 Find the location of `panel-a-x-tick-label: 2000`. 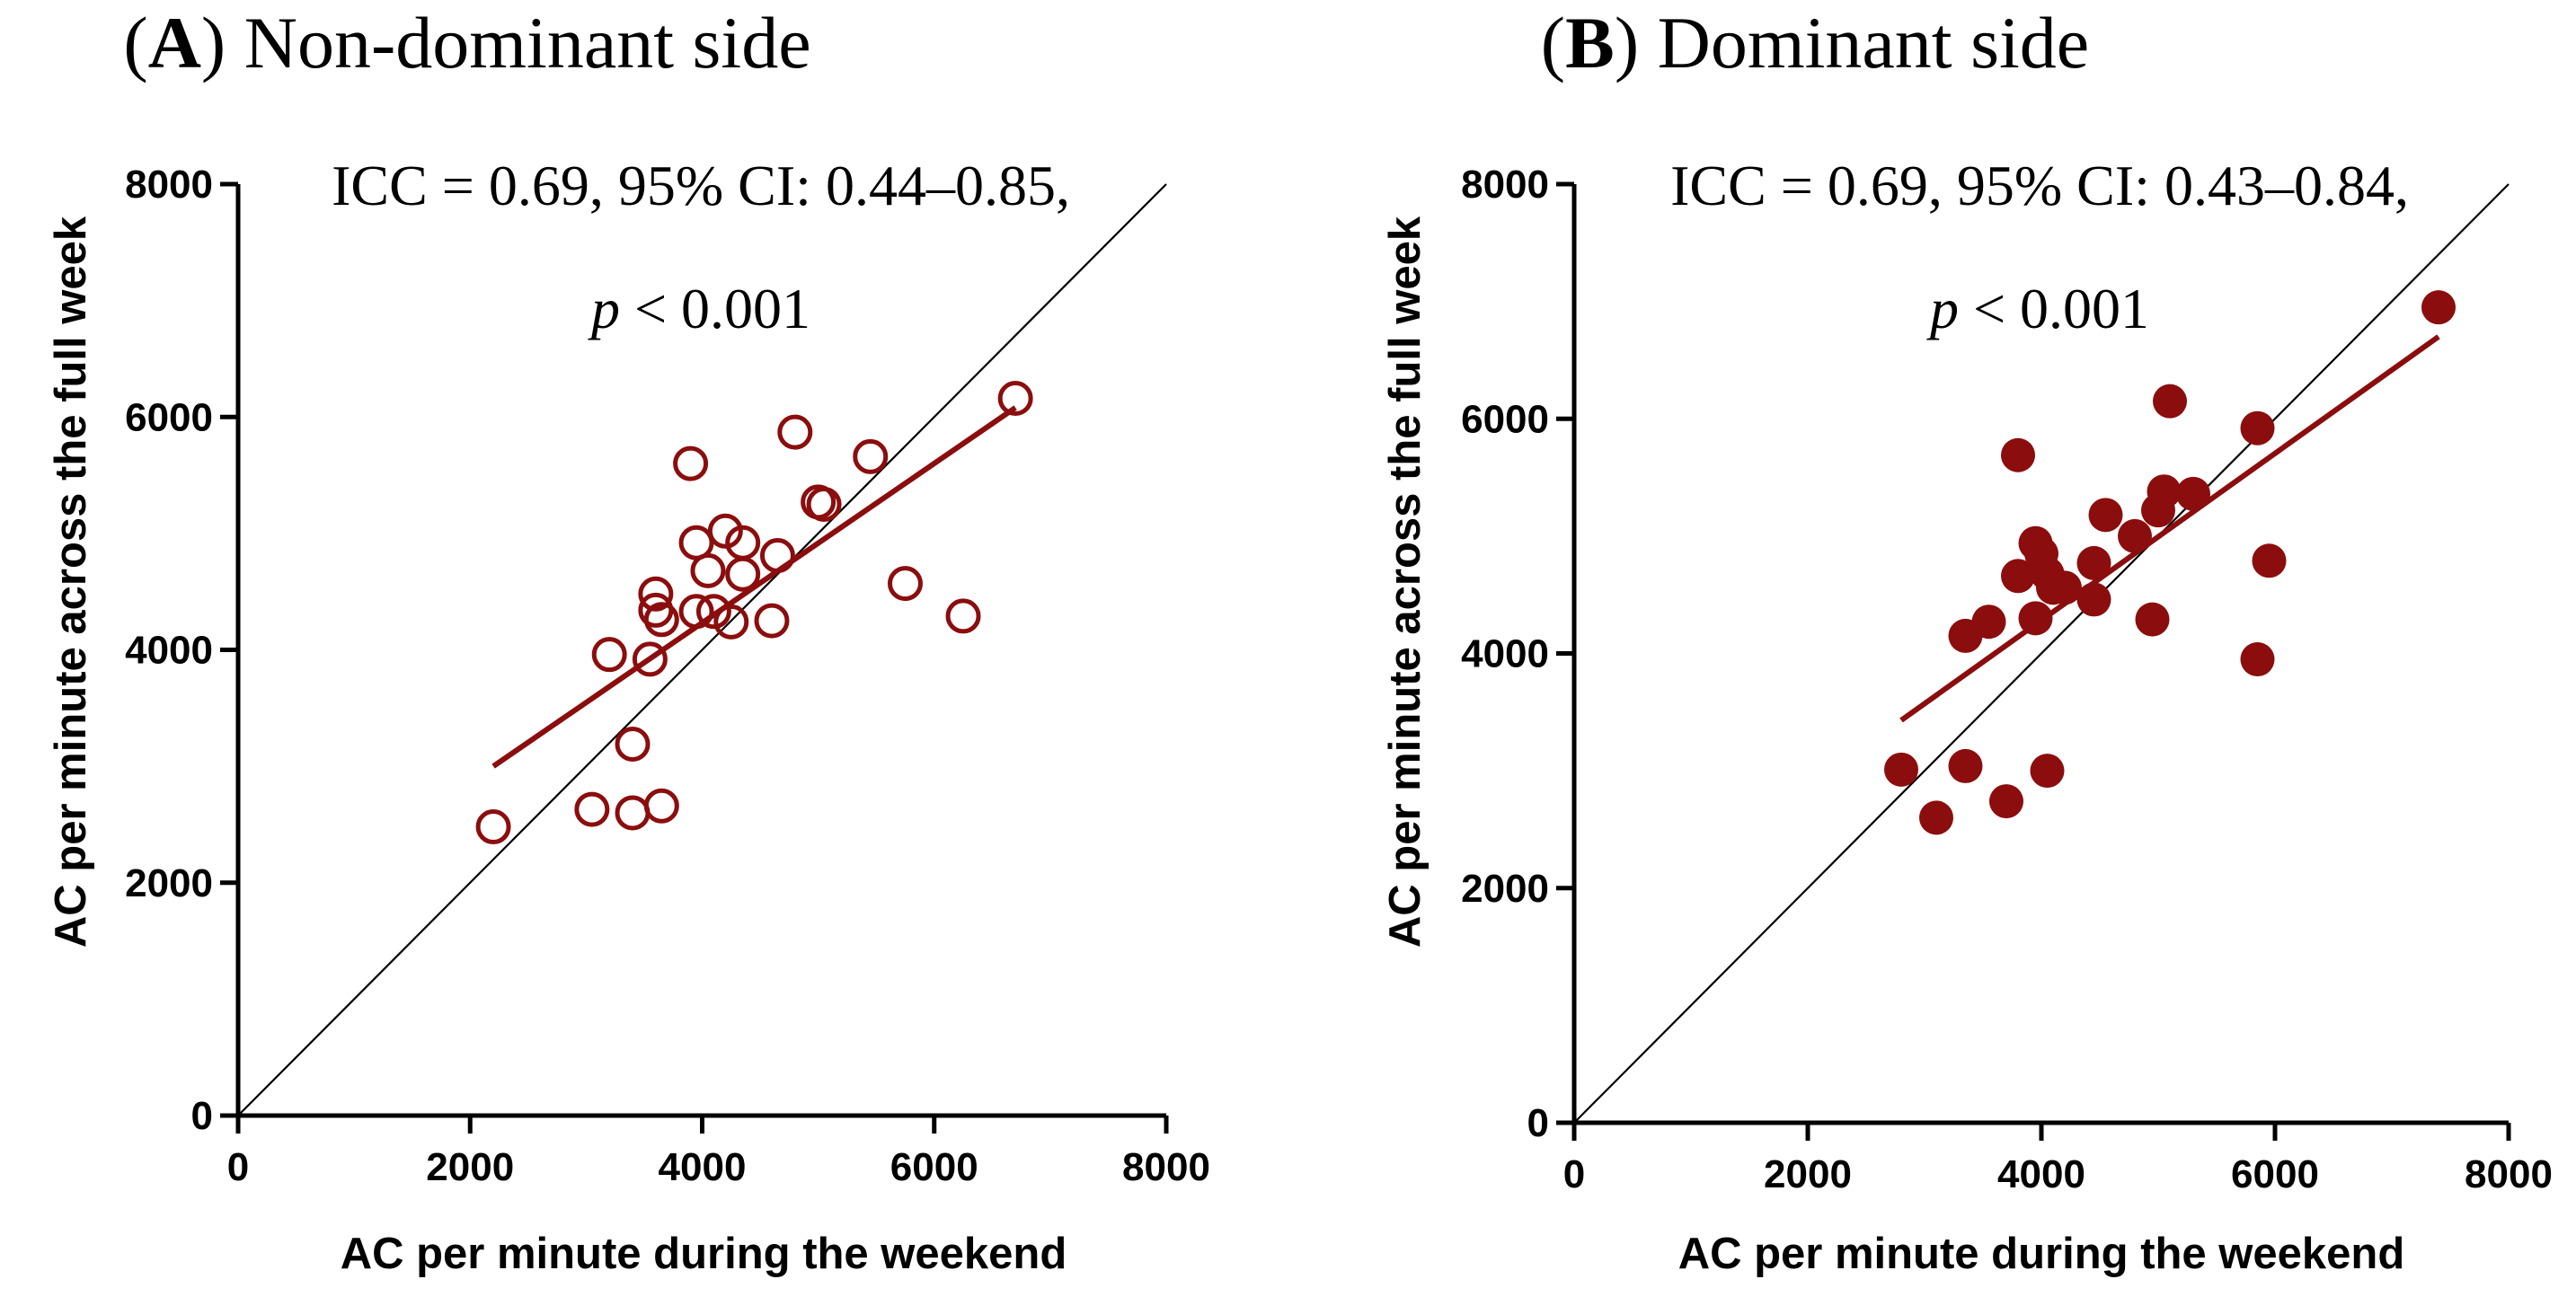

panel-a-x-tick-label: 2000 is located at coordinates (470, 1167).